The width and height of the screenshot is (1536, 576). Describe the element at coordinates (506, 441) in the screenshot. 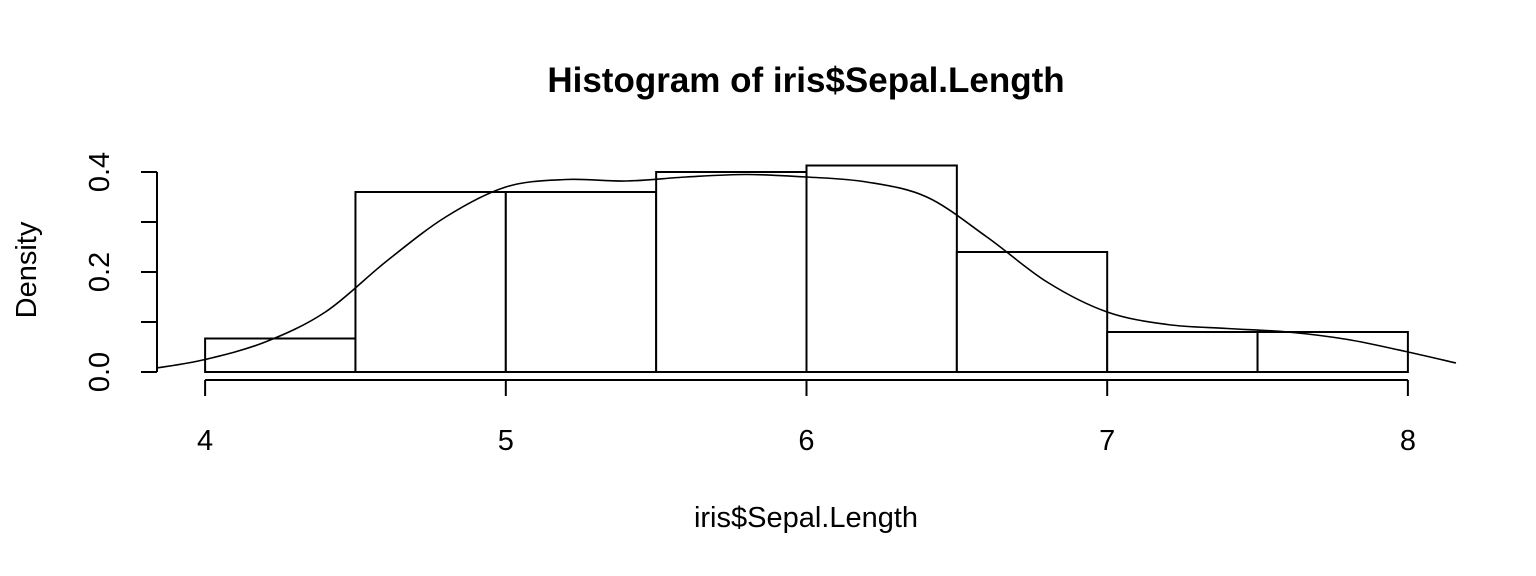

I see `x-tick-label: 5` at that location.